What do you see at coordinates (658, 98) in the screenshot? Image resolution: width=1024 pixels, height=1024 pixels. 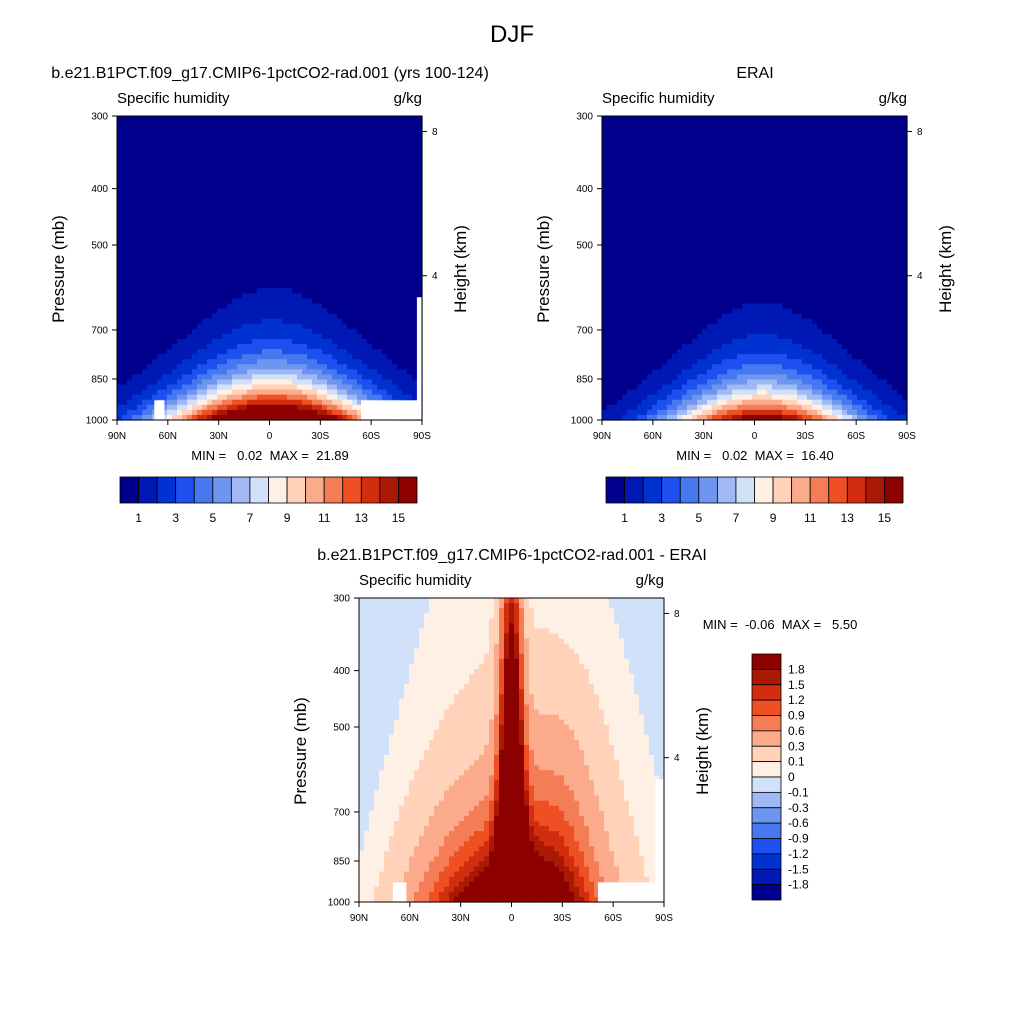 I see `panel-obs-variable: Specific humidity` at bounding box center [658, 98].